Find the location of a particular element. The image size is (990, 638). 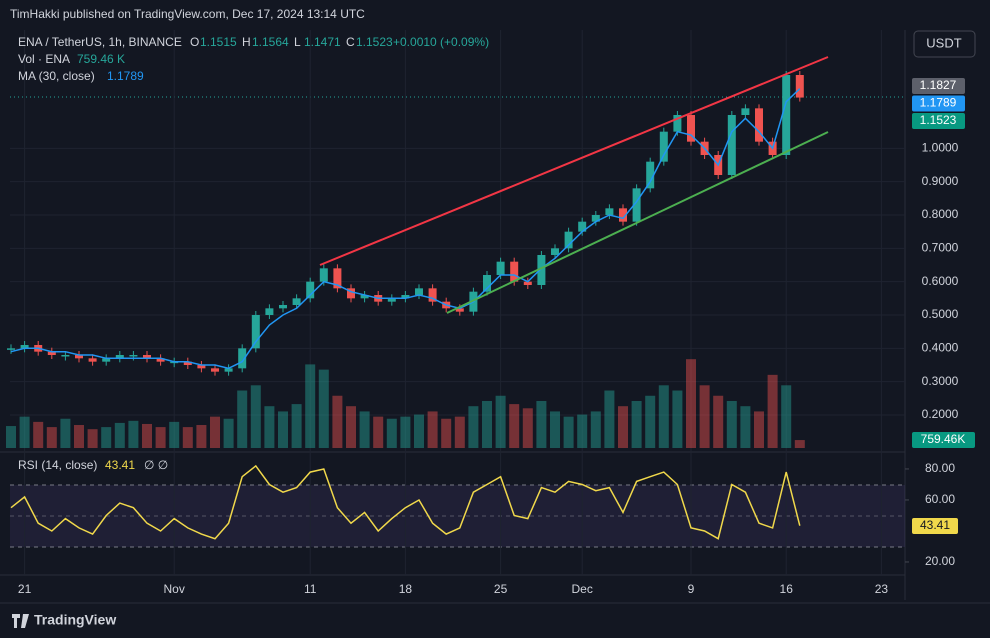

ohlc-key: L is located at coordinates (297, 42).